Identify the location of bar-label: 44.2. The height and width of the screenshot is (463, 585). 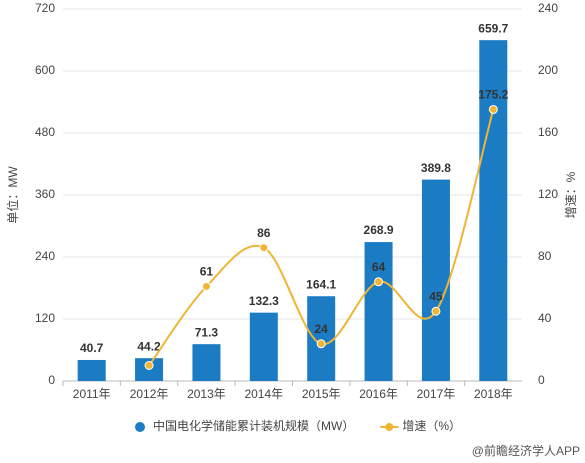
(149, 346).